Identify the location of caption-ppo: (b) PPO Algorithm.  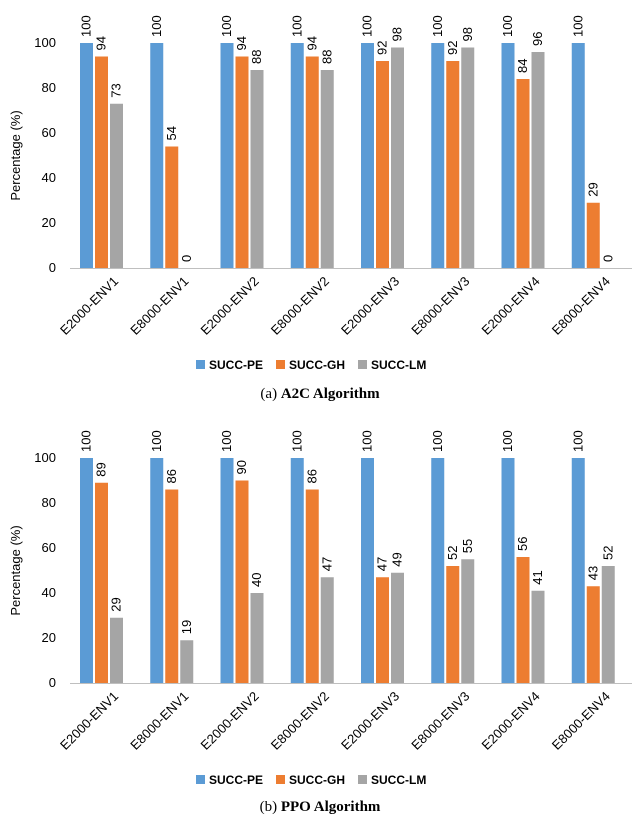
(320, 807).